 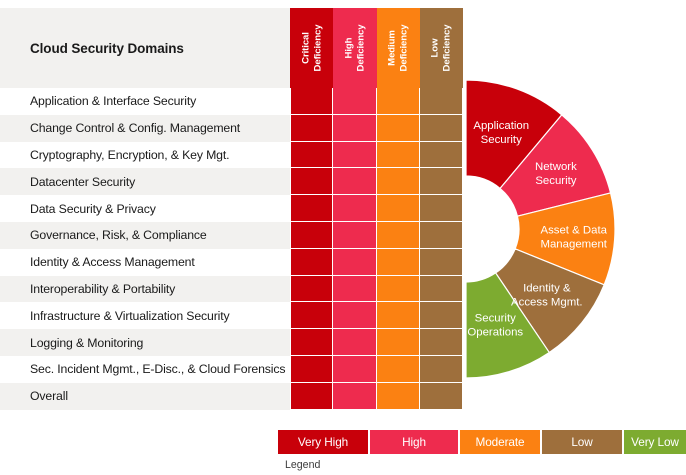 I want to click on donut-segment-label: Asset & Data Management, so click(x=573, y=238).